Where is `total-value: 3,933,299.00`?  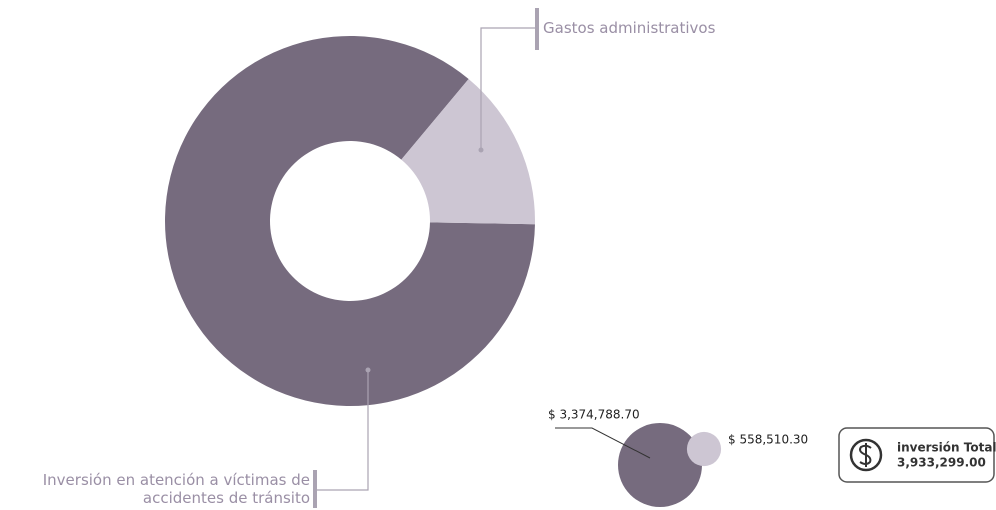
total-value: 3,933,299.00 is located at coordinates (941, 463).